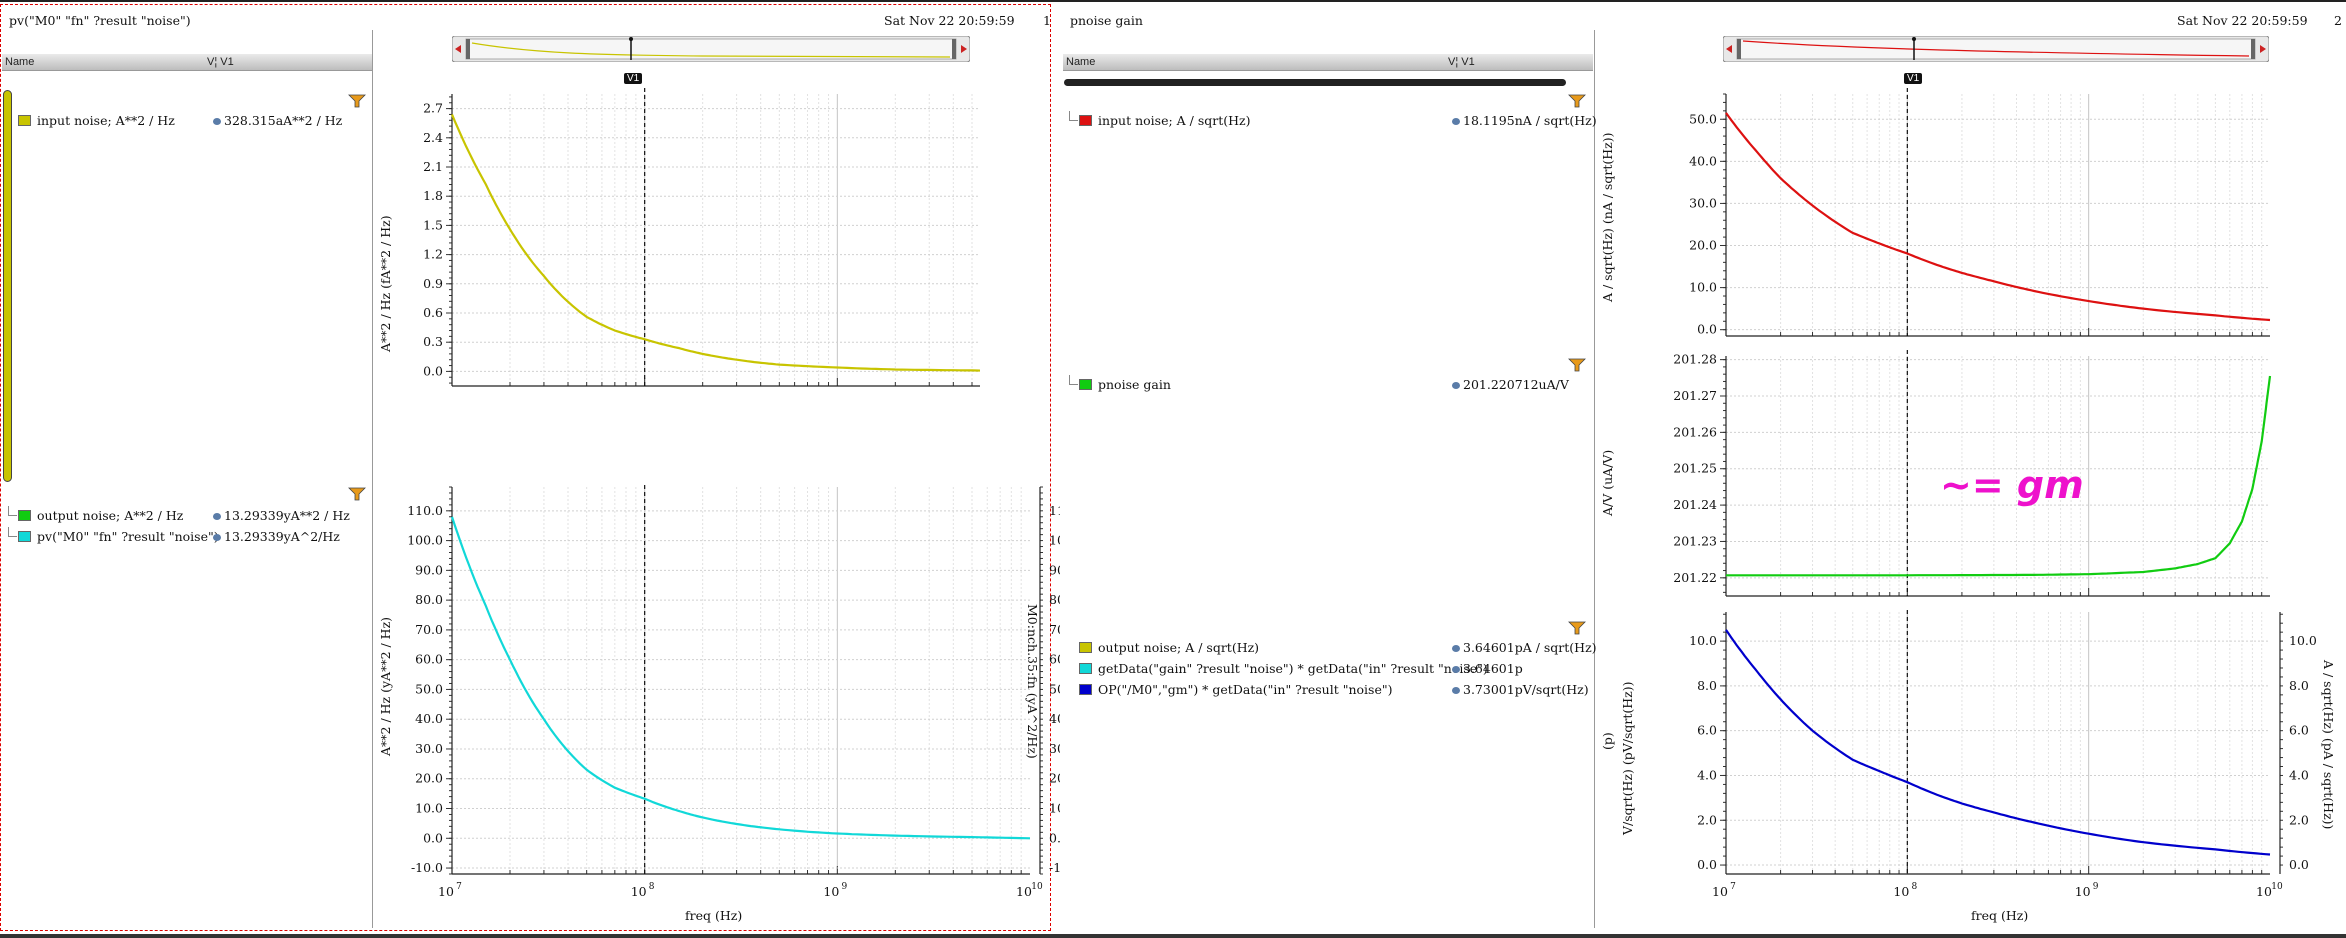 Image resolution: width=2346 pixels, height=938 pixels. What do you see at coordinates (429, 599) in the screenshot?
I see `y-tick-label: 80.0` at bounding box center [429, 599].